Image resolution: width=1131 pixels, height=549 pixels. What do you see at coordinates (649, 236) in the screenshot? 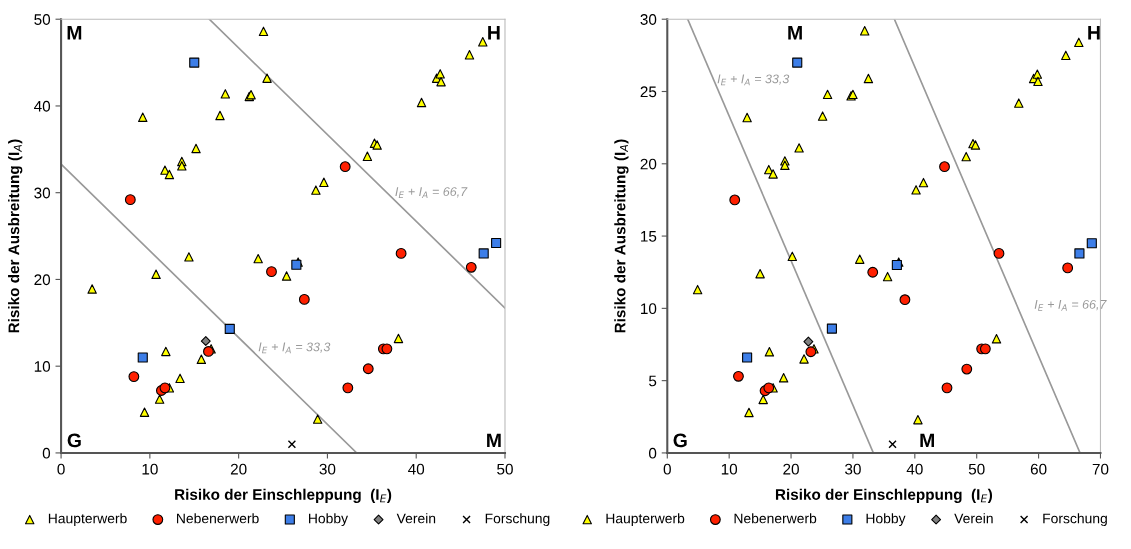
I see `y-tick-label: 15` at bounding box center [649, 236].